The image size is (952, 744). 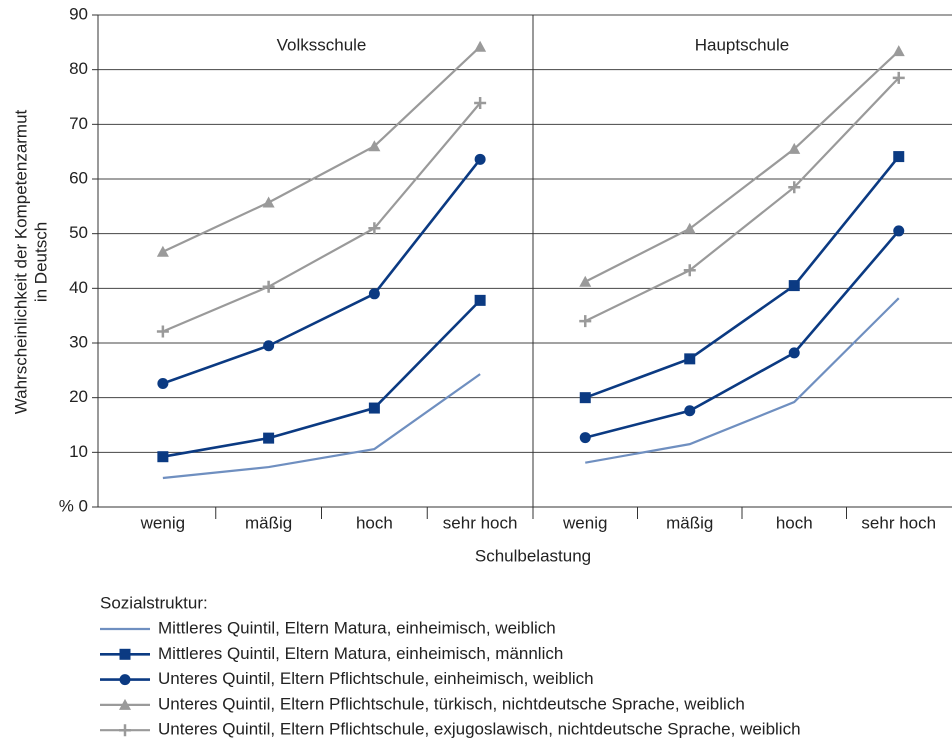 I want to click on y-tick-label: % 0, so click(x=73, y=505).